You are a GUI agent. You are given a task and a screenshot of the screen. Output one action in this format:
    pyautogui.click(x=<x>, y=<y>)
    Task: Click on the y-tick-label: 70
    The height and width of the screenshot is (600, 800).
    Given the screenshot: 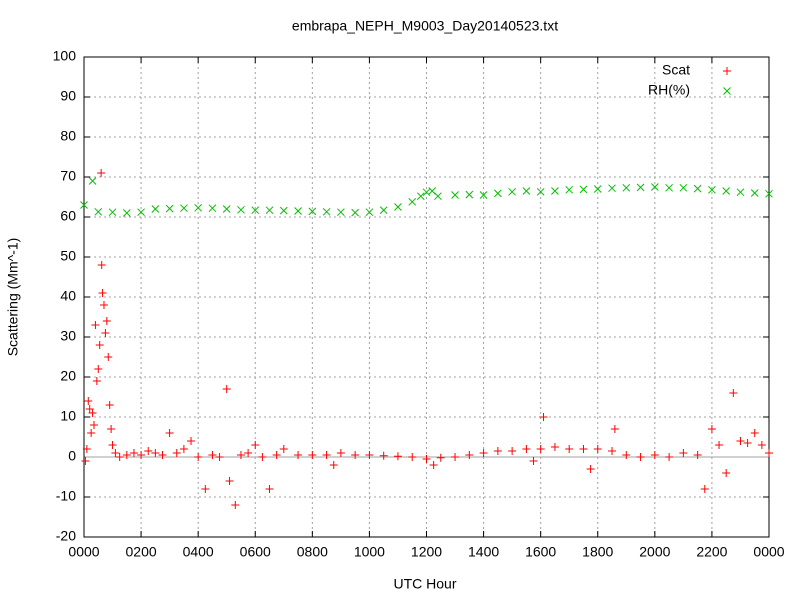 What is the action you would take?
    pyautogui.click(x=68, y=176)
    